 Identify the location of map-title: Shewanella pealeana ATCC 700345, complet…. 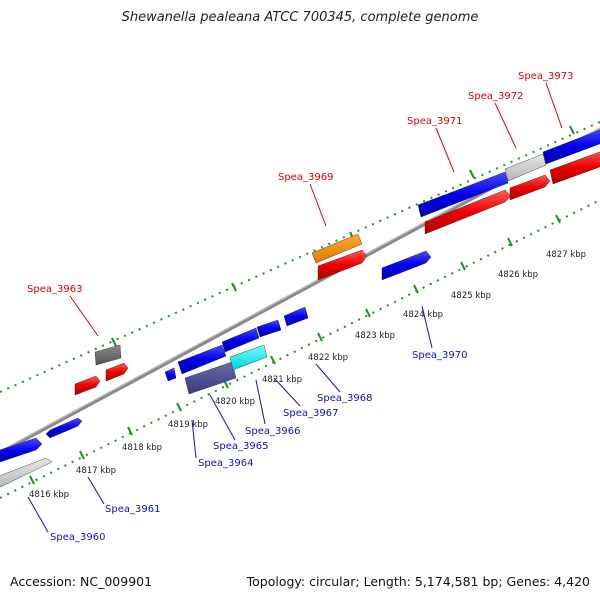
(300, 17).